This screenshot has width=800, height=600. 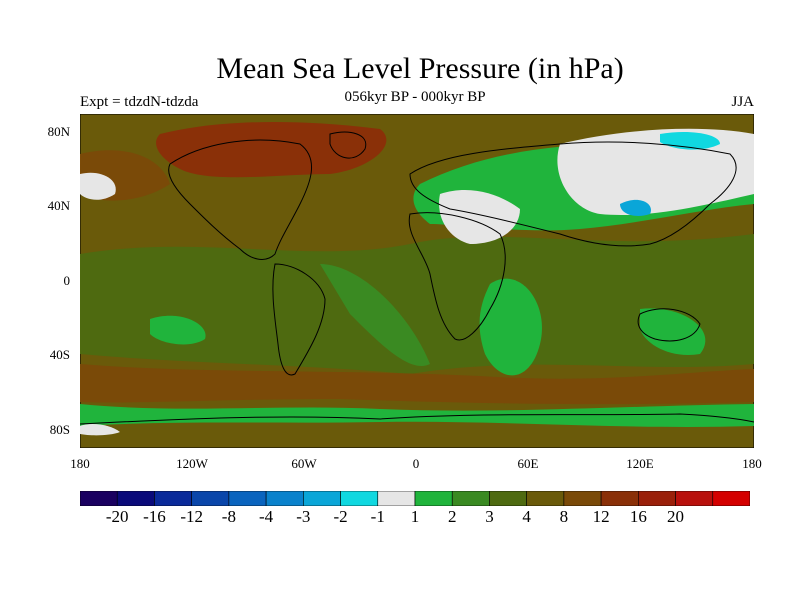 What do you see at coordinates (655, 171) in the screenshot?
I see `field-white-siberia` at bounding box center [655, 171].